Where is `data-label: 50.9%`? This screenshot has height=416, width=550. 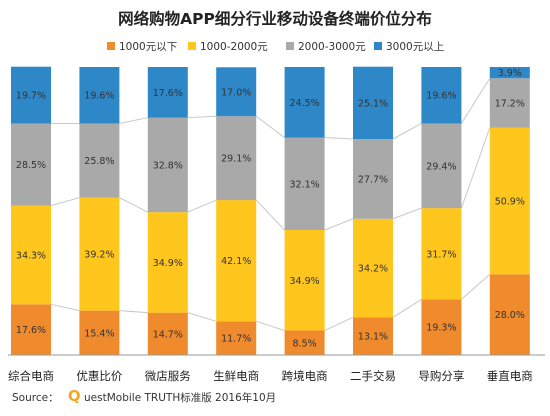
data-label: 50.9% is located at coordinates (510, 202).